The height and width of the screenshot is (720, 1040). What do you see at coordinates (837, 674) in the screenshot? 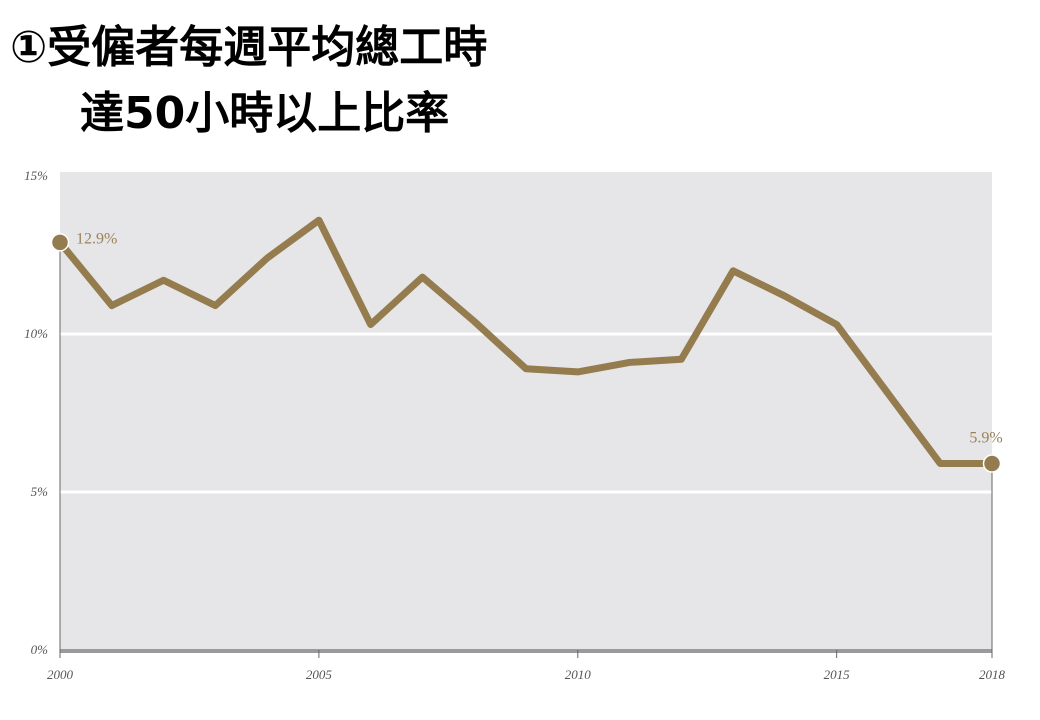
I see `x-tick-label: 2015` at bounding box center [837, 674].